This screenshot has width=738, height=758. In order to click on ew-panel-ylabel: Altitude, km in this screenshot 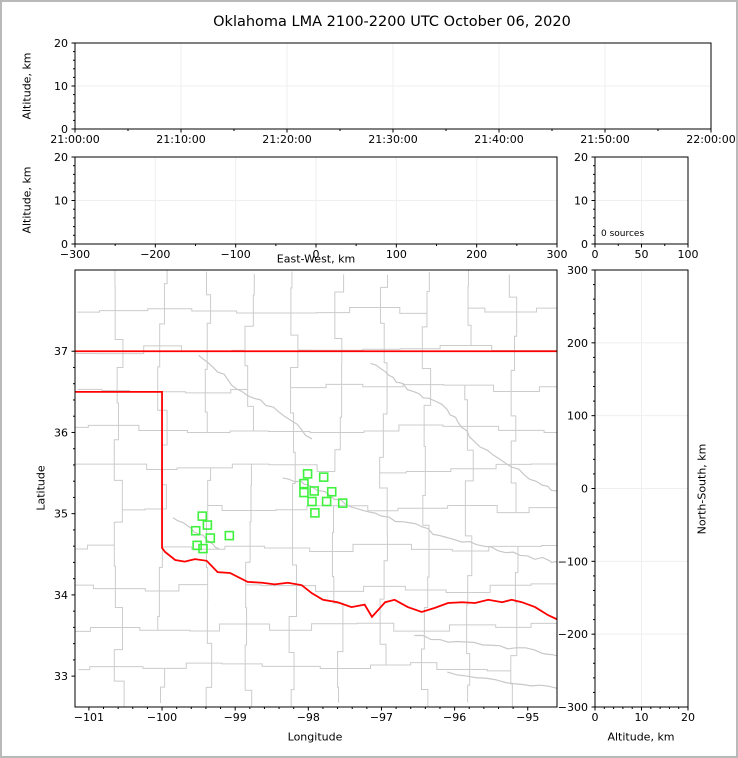, I will do `click(27, 200)`.